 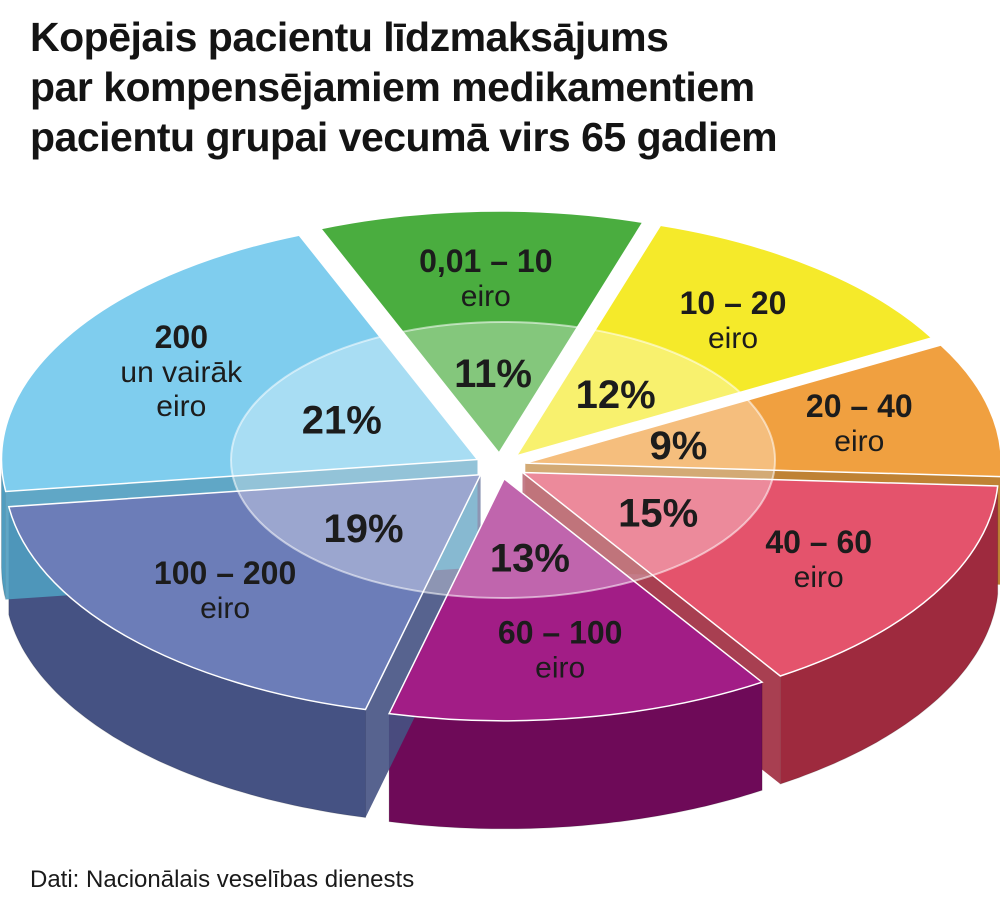 I want to click on category-label: 20 – 40, so click(x=859, y=406).